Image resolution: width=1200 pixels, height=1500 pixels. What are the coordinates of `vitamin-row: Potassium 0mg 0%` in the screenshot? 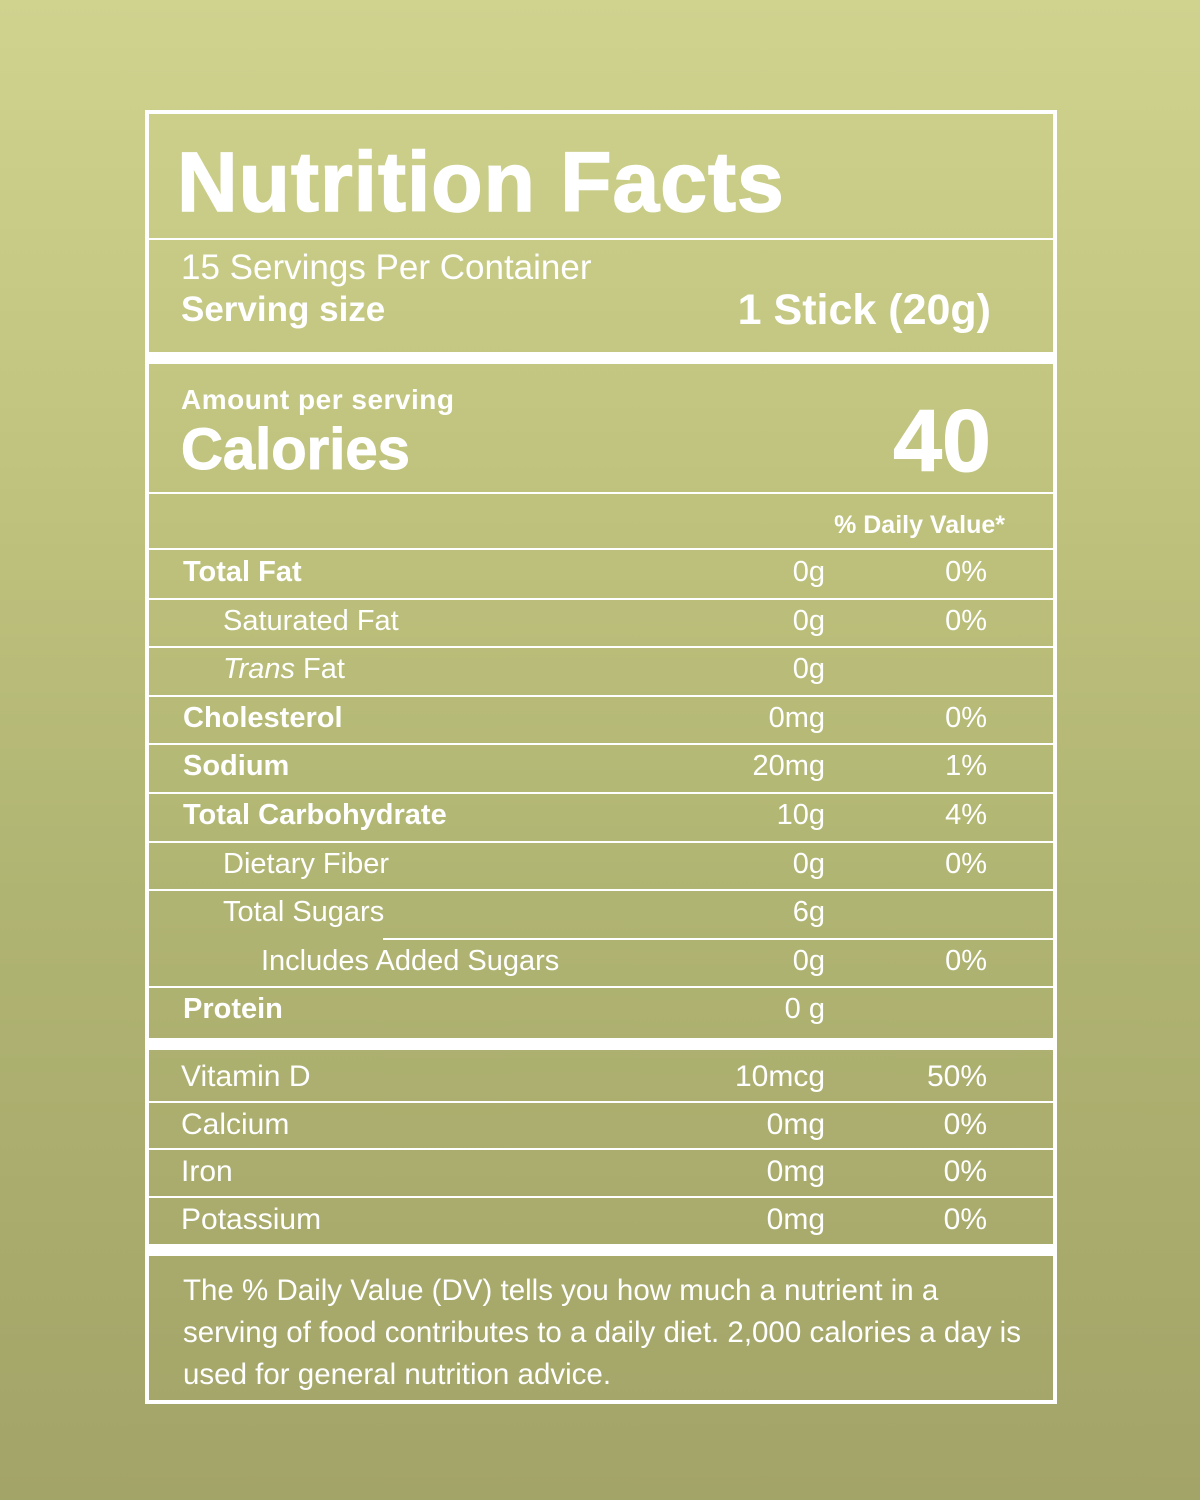 It's located at (601, 1221).